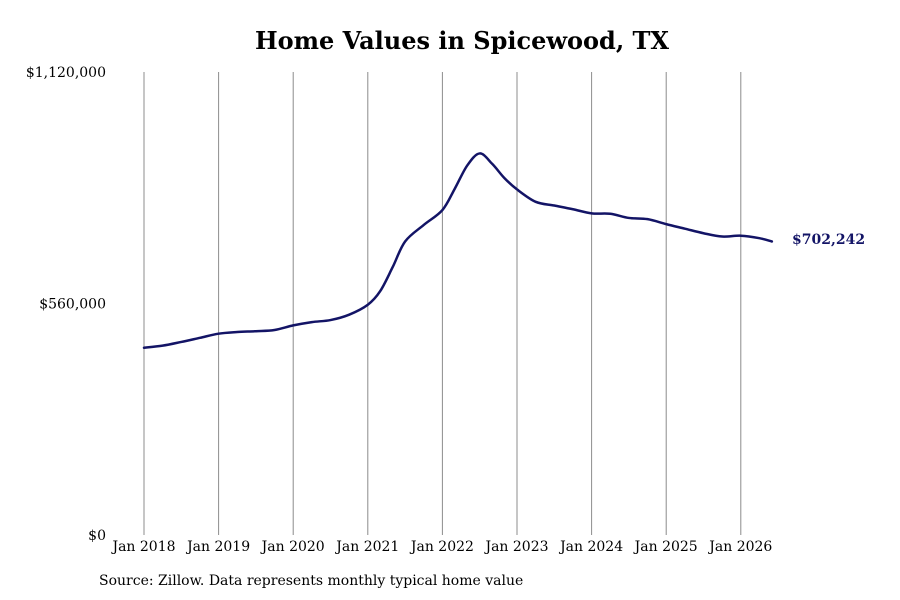 This screenshot has width=900, height=600. Describe the element at coordinates (665, 547) in the screenshot. I see `x-tick-label: Jan 2025` at that location.